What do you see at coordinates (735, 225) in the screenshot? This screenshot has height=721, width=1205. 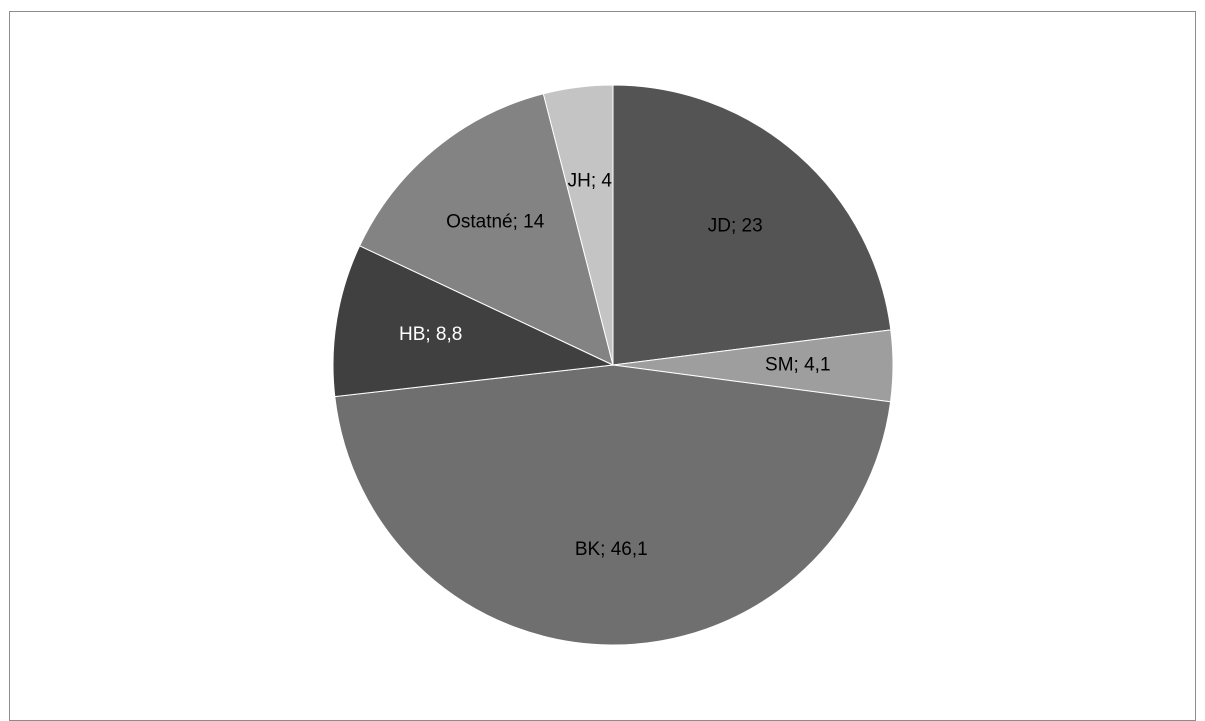 I see `data-label-jd: JD; 23` at bounding box center [735, 225].